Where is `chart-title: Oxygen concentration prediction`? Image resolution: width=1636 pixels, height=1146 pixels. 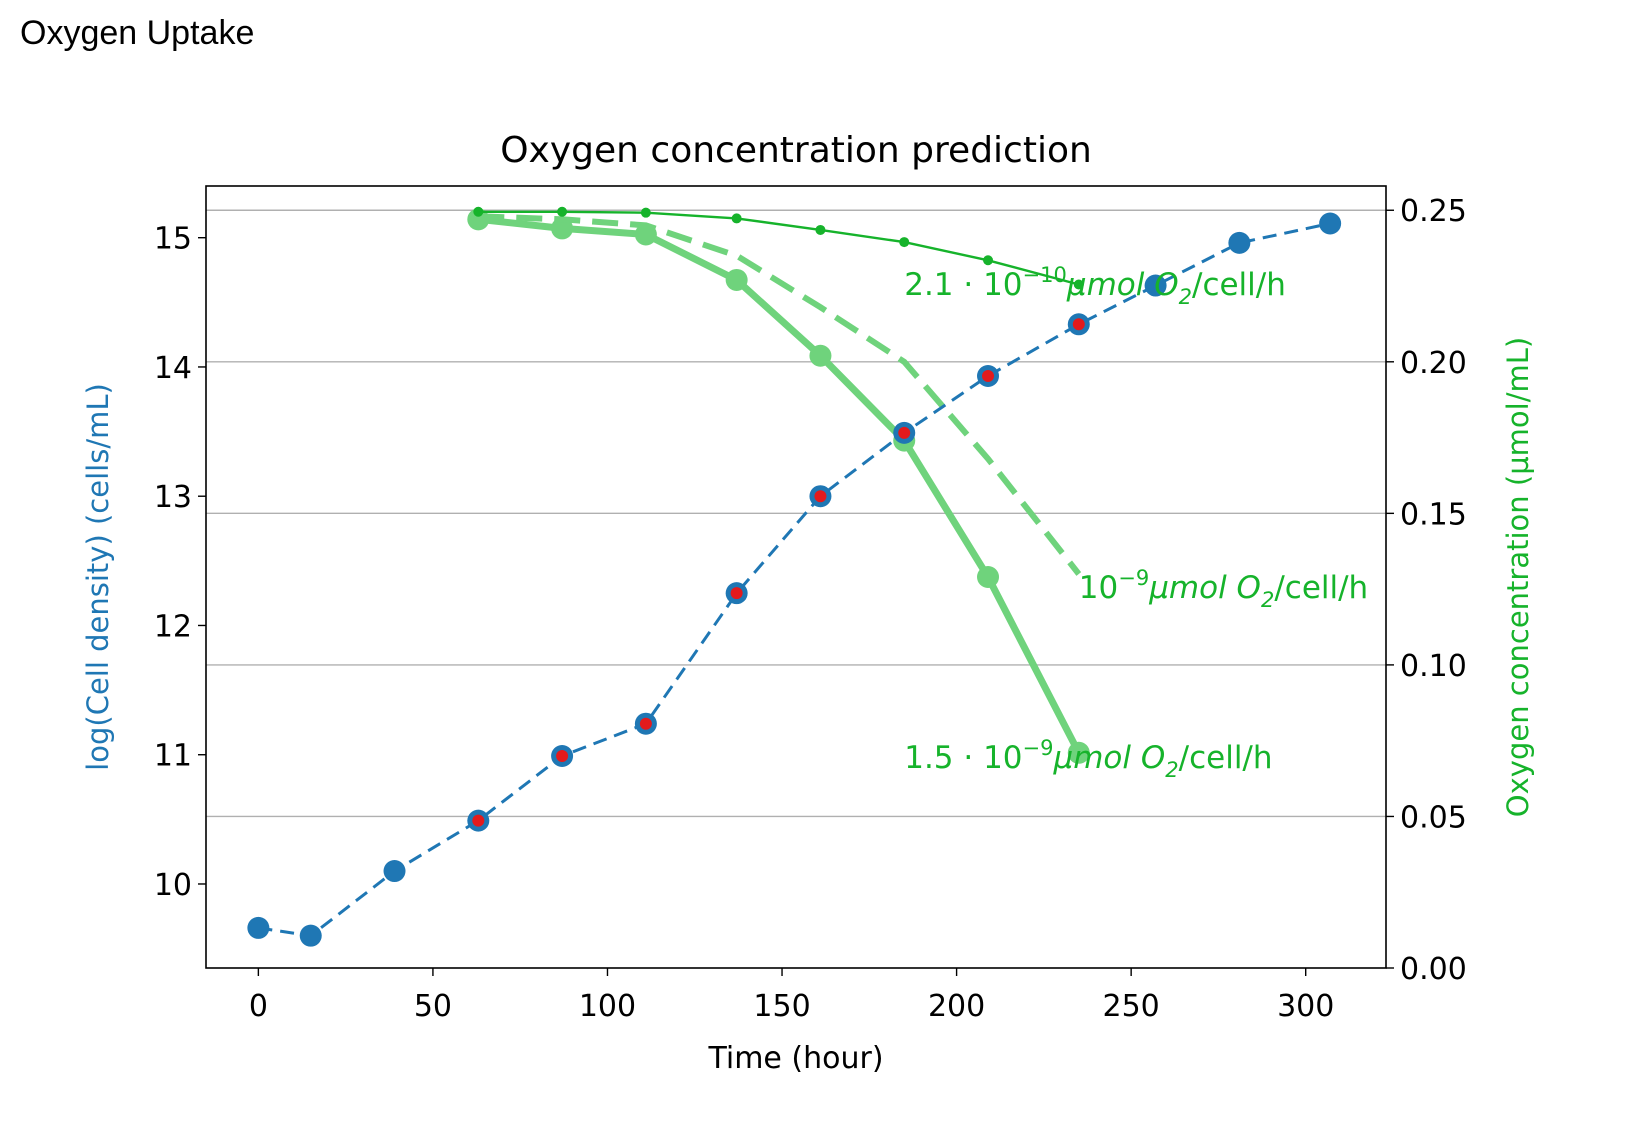 chart-title: Oxygen concentration prediction is located at coordinates (796, 150).